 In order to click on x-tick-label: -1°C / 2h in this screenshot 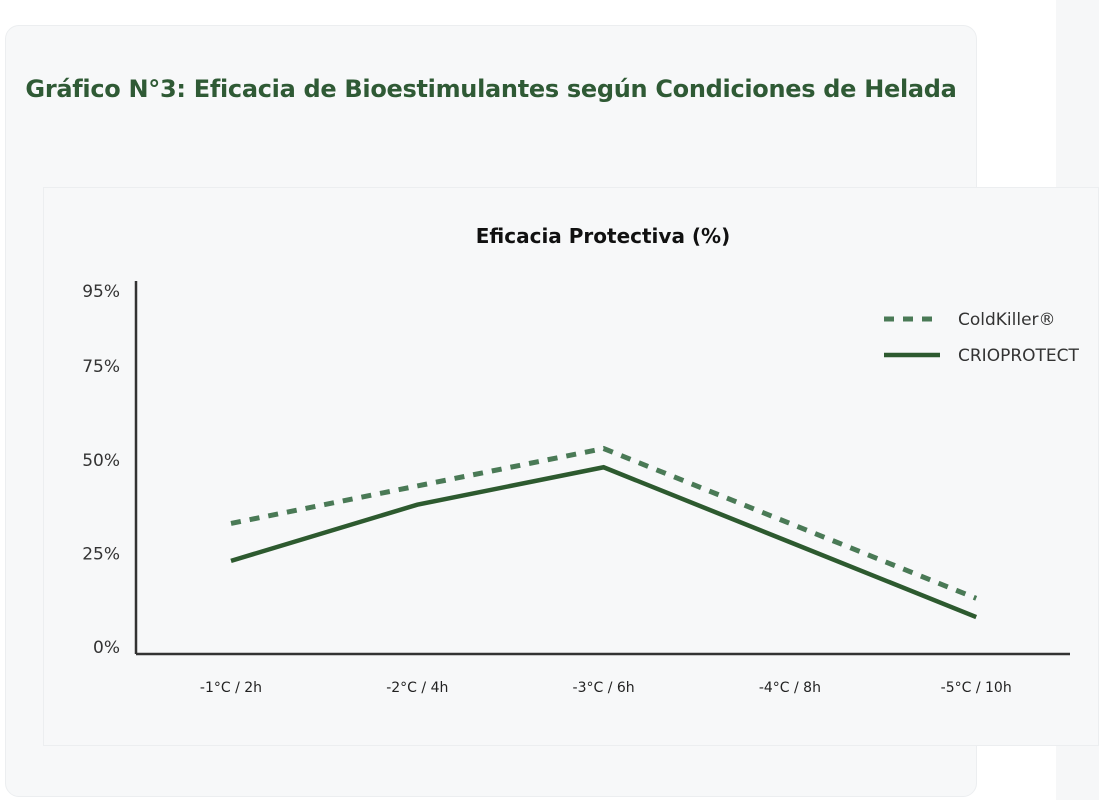, I will do `click(231, 688)`.